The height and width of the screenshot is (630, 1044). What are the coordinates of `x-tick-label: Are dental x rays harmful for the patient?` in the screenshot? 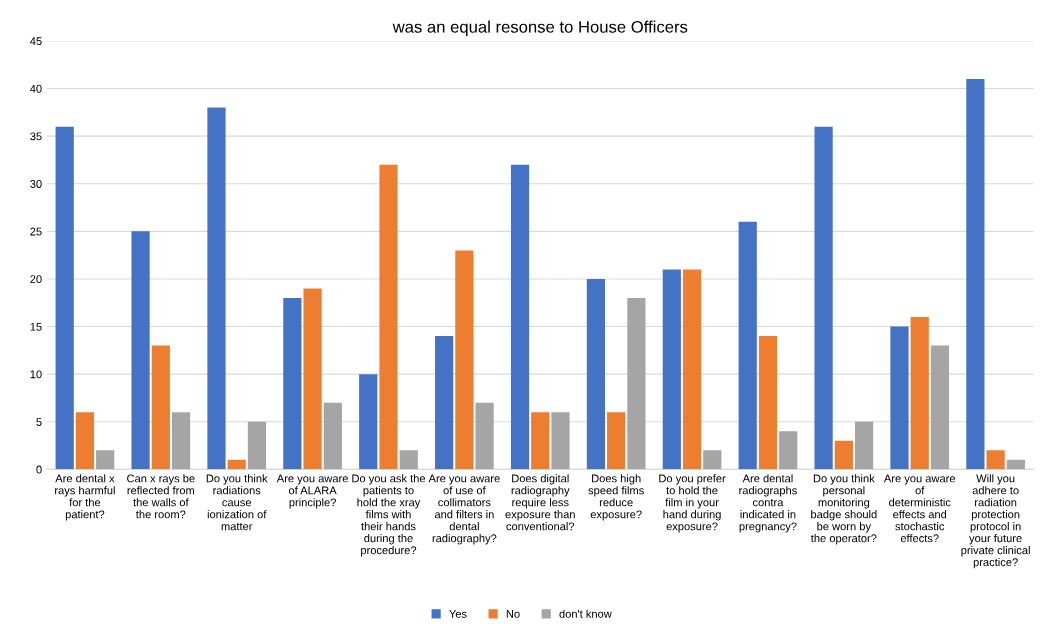 It's located at (85, 497).